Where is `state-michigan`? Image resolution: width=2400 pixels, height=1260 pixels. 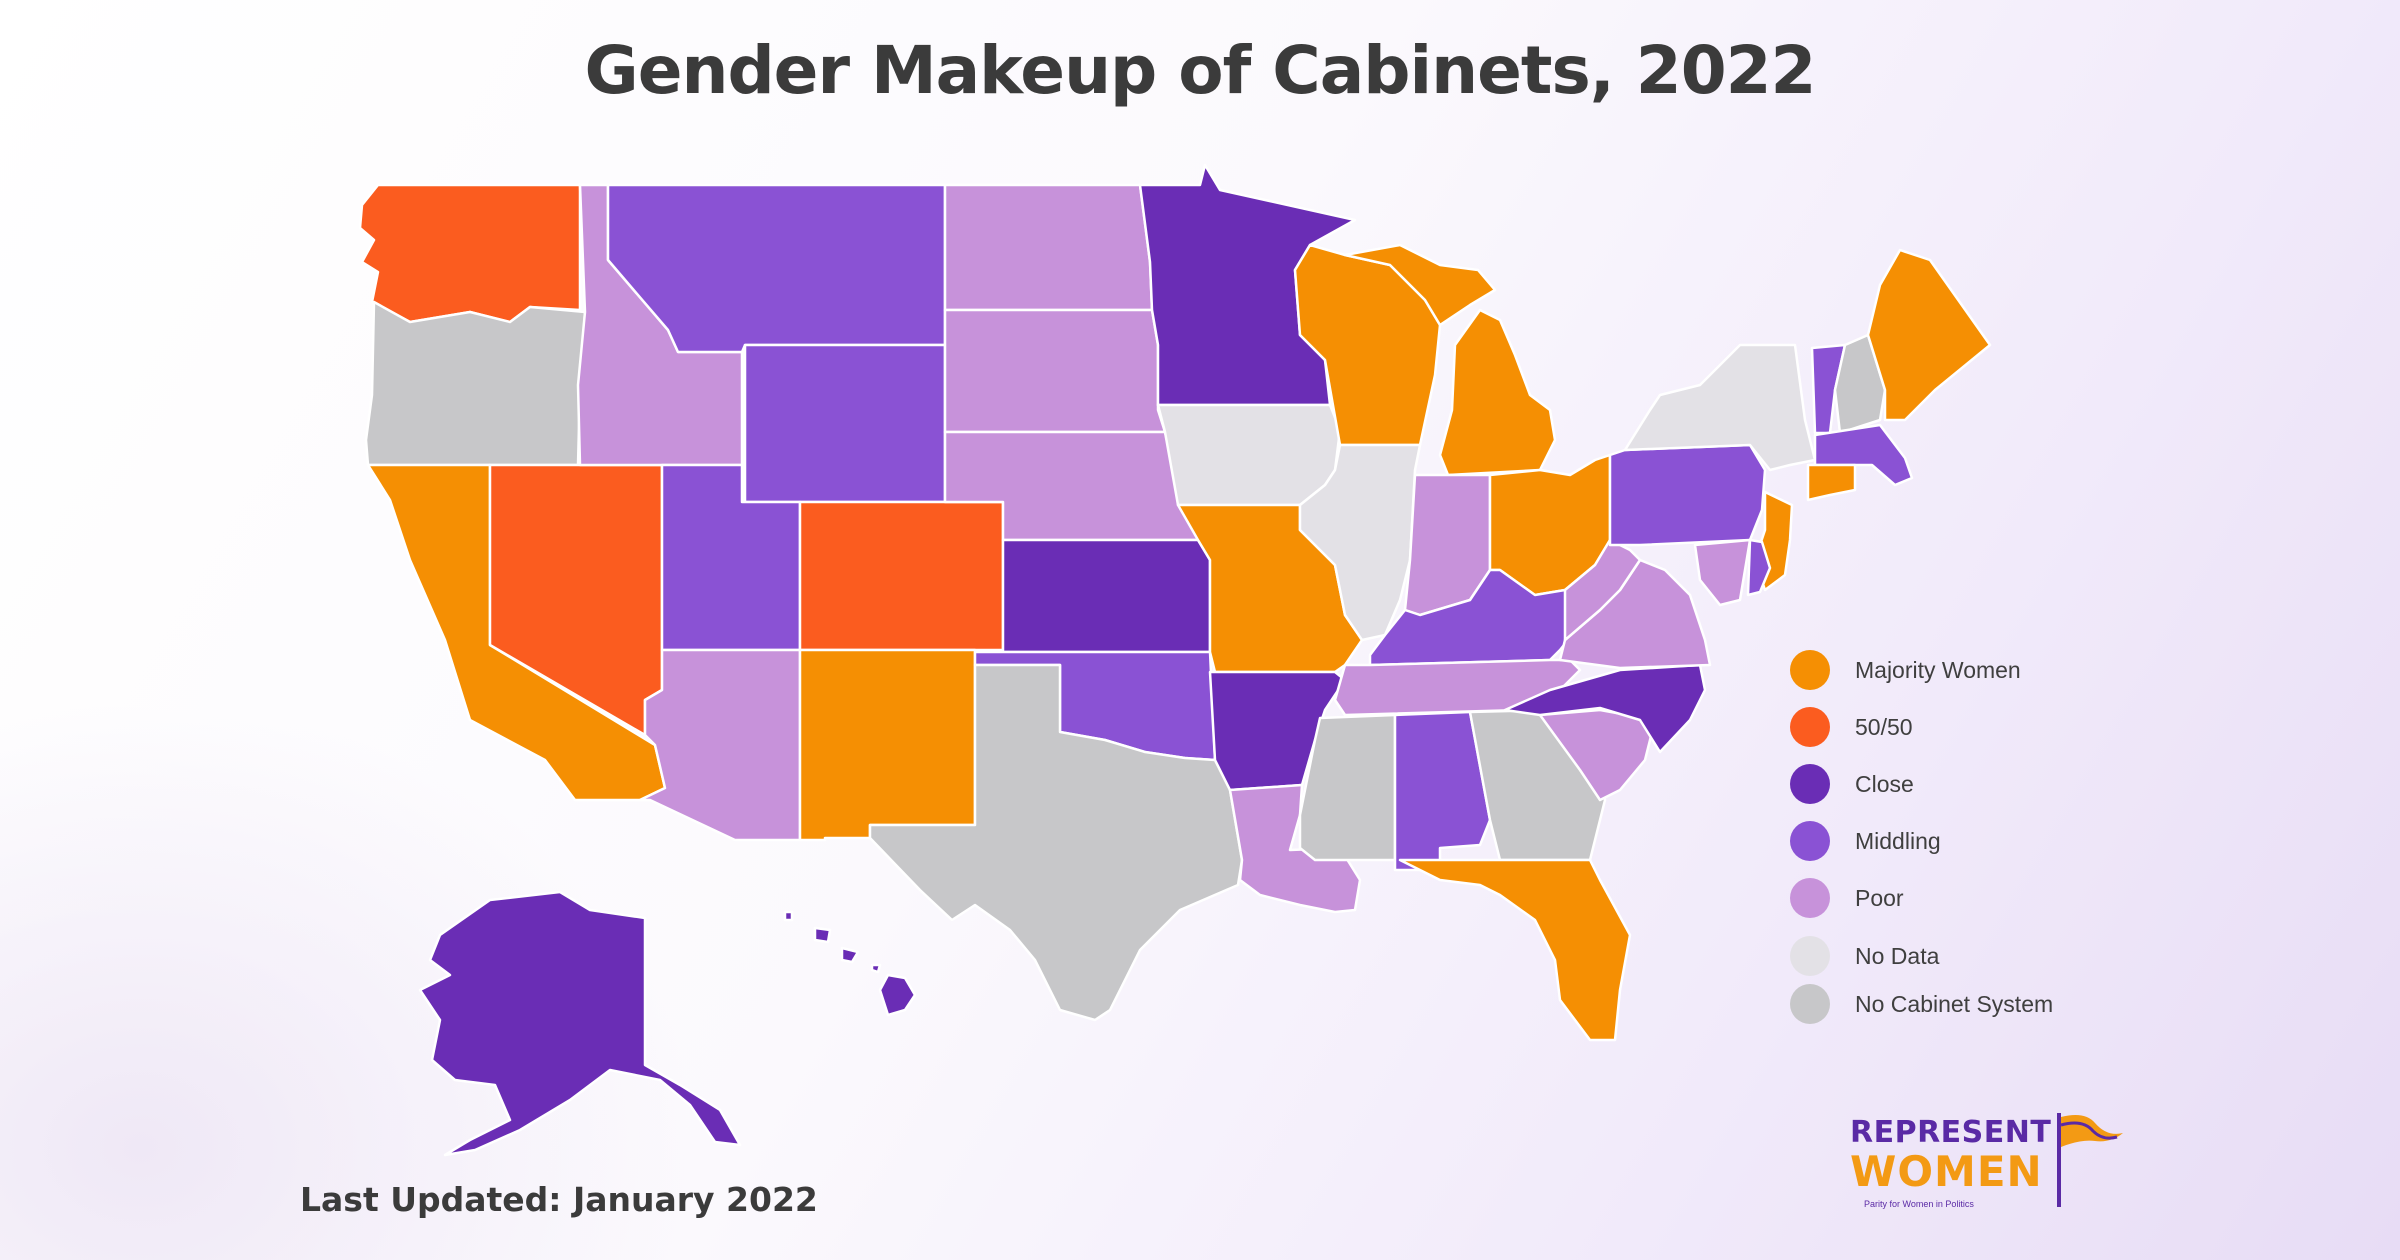
state-michigan is located at coordinates (1450, 360).